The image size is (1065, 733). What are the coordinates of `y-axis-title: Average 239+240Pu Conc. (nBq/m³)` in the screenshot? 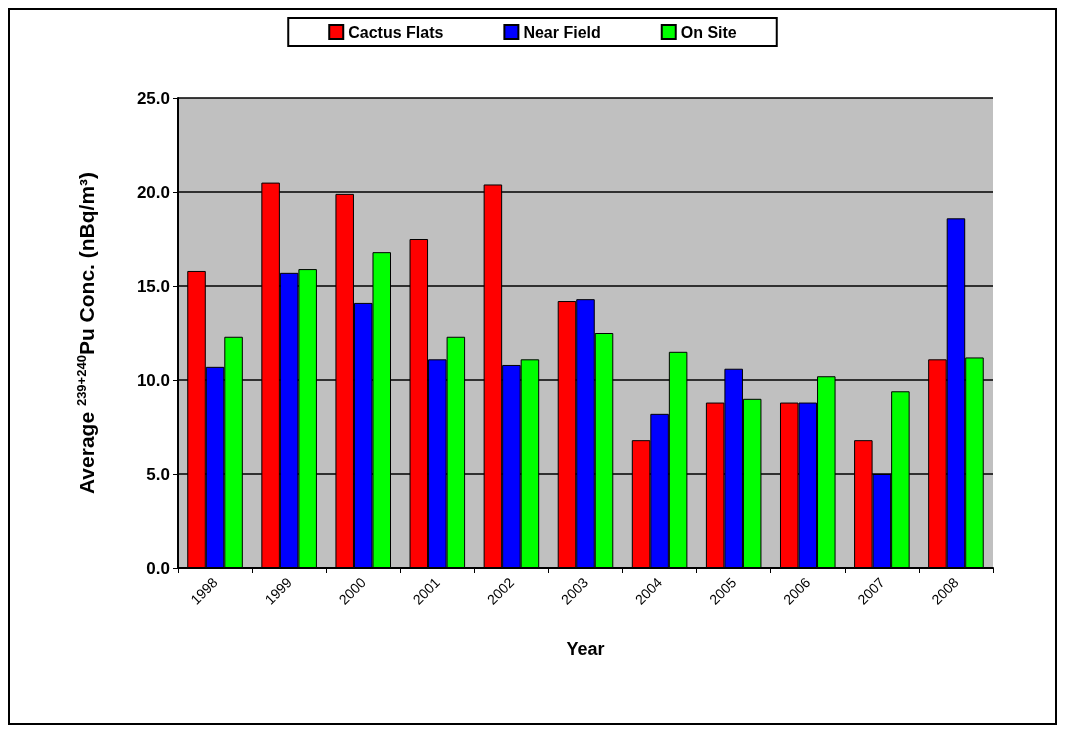 It's located at (86, 333).